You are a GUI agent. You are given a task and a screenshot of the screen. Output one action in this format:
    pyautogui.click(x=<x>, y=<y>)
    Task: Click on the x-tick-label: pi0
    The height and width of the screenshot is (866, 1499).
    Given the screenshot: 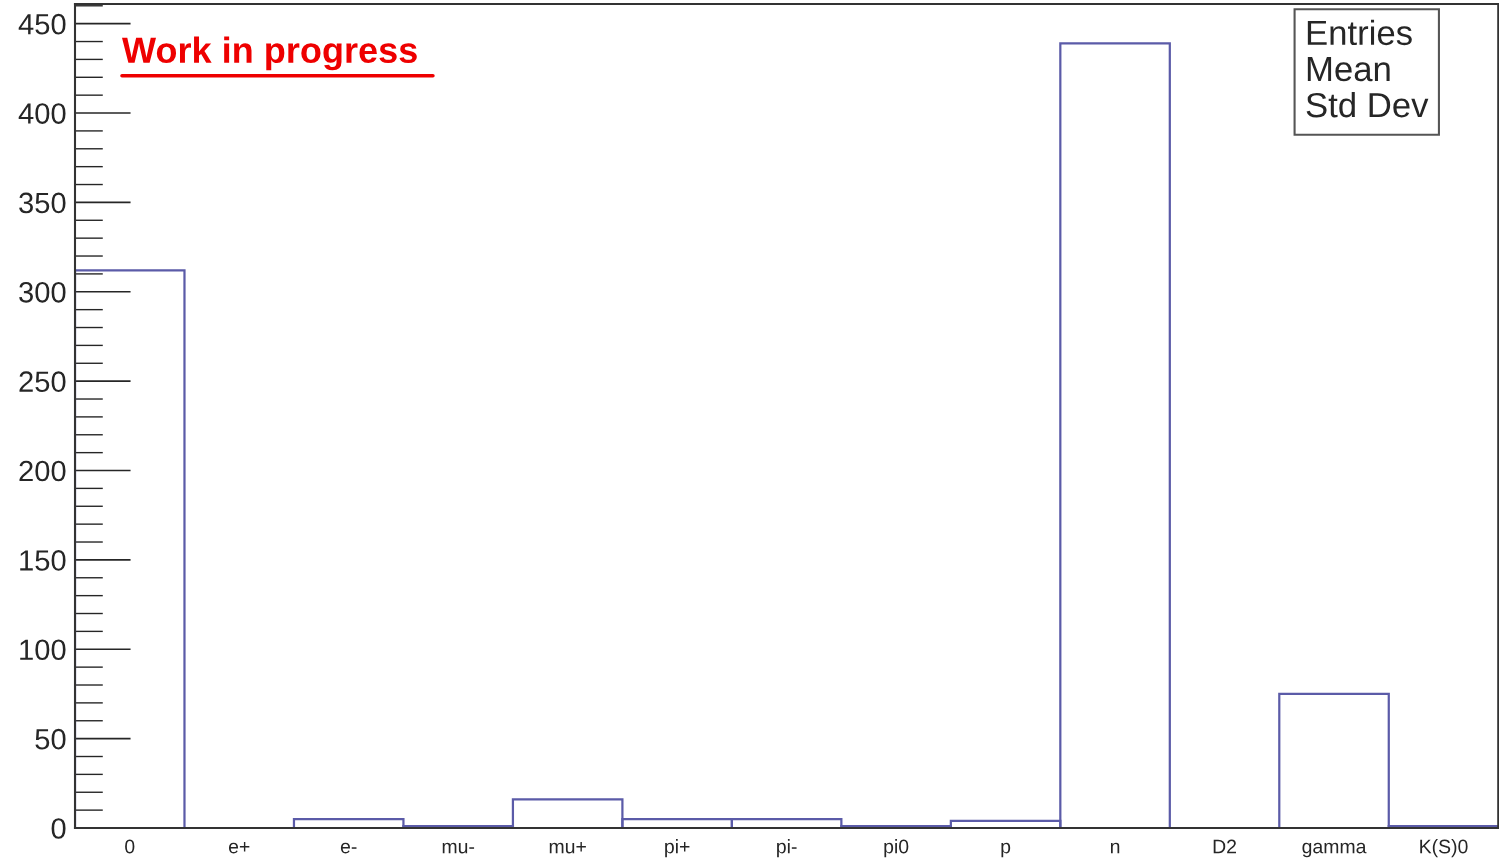 What is the action you would take?
    pyautogui.click(x=896, y=848)
    